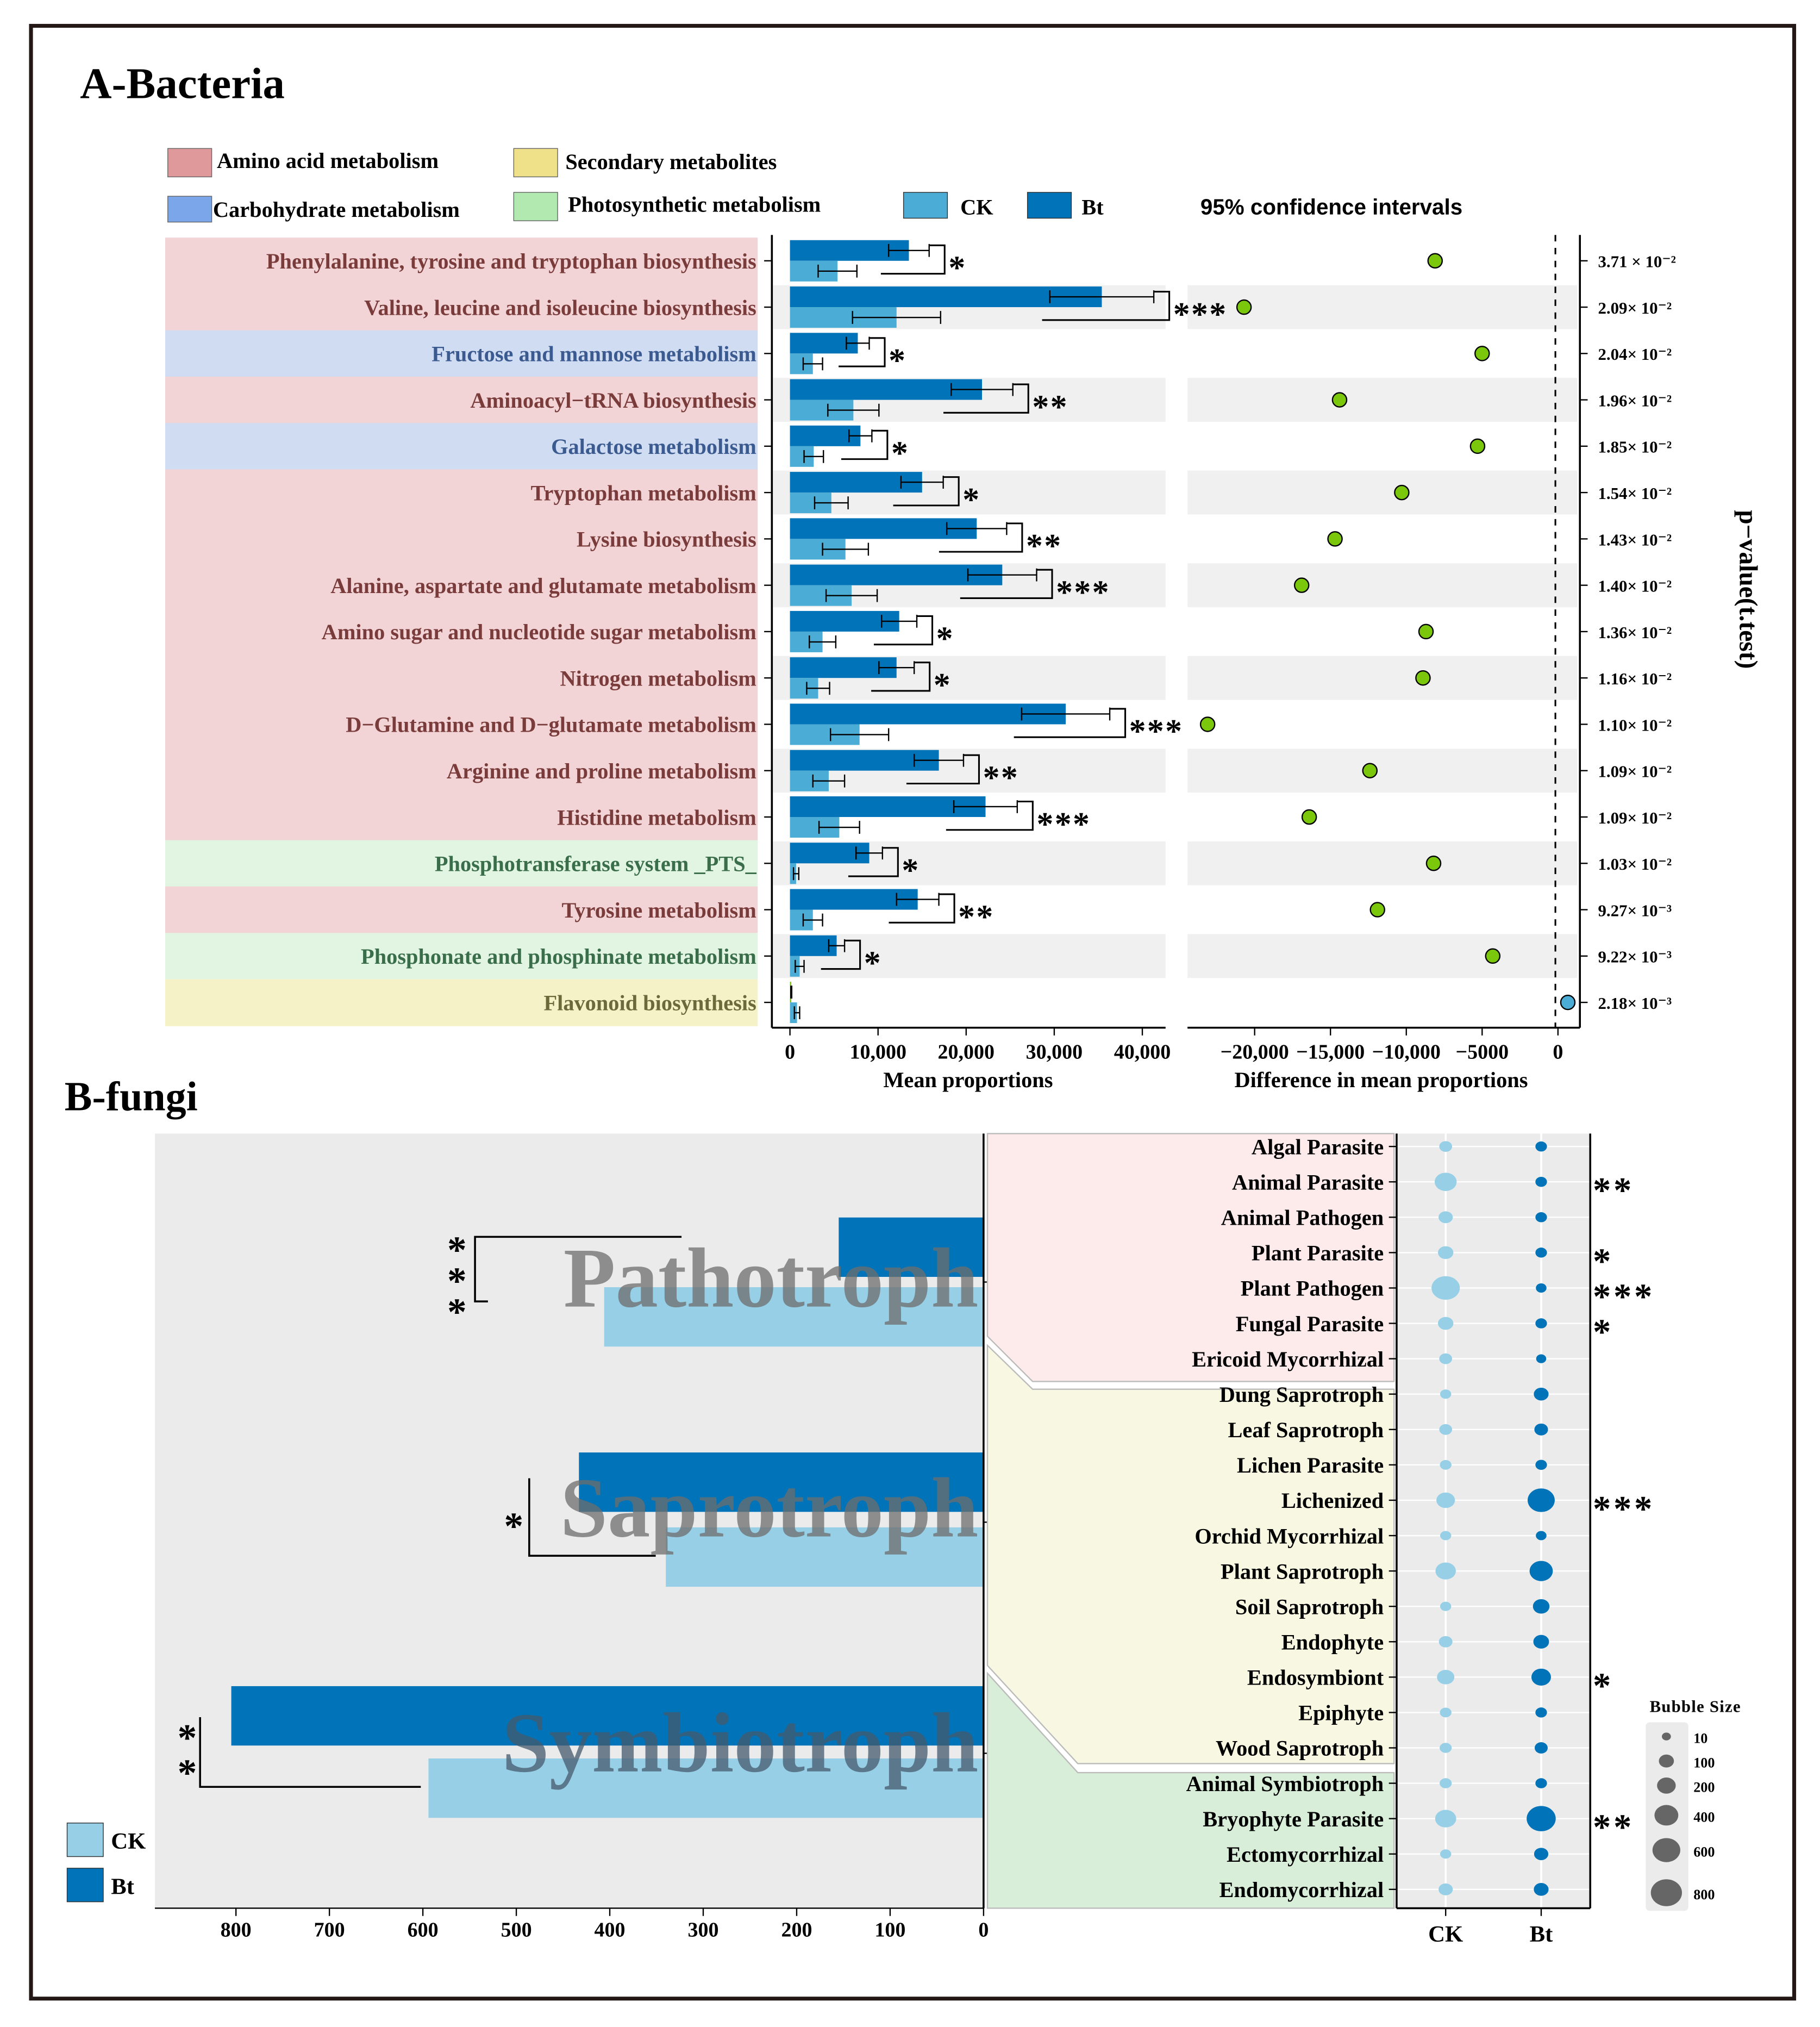  What do you see at coordinates (1332, 1642) in the screenshot?
I see `guild-category-label: Endophyte` at bounding box center [1332, 1642].